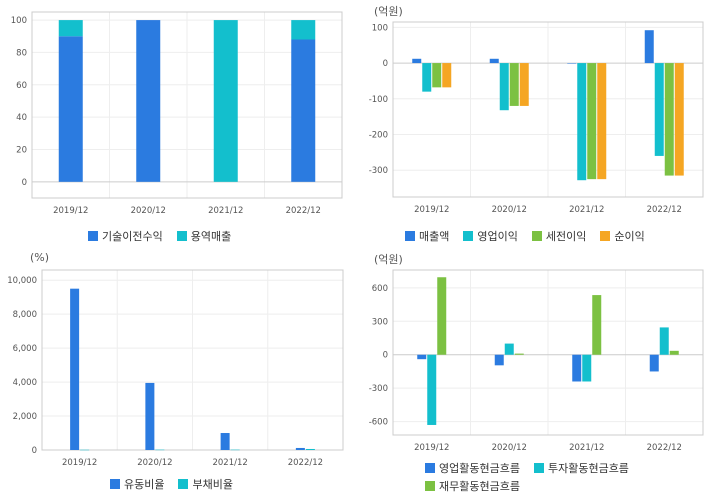 The image size is (720, 496). I want to click on chart-1-xtick-label: 2020/12, so click(148, 211).